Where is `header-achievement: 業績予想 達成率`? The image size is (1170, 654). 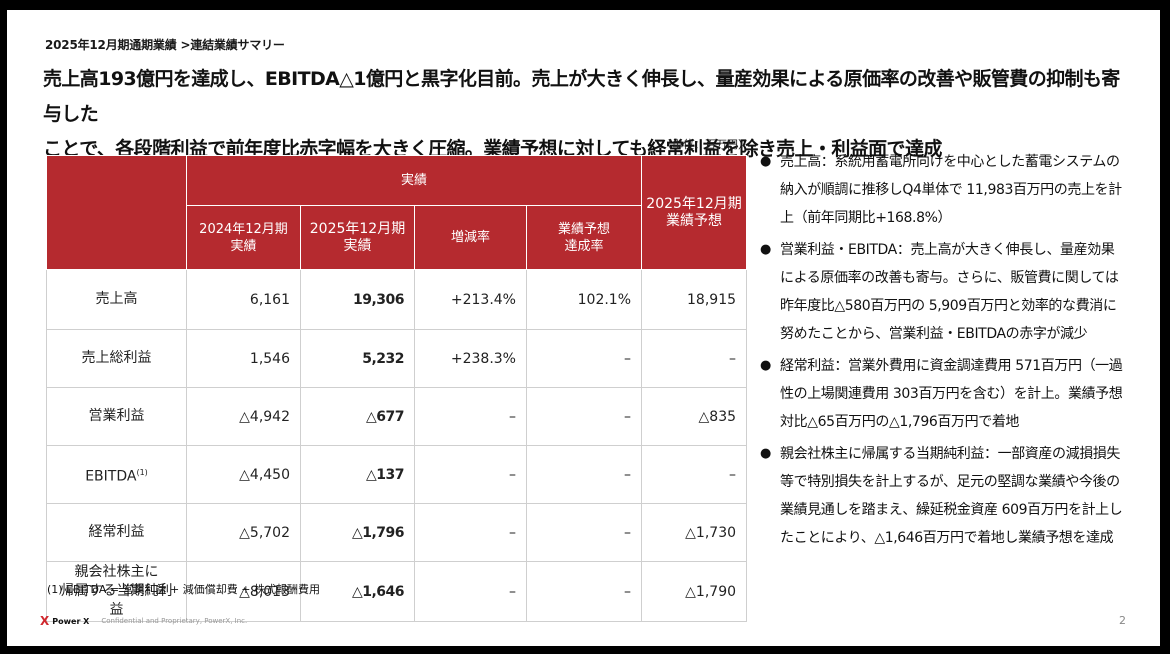
header-achievement: 業績予想 達成率 is located at coordinates (584, 237).